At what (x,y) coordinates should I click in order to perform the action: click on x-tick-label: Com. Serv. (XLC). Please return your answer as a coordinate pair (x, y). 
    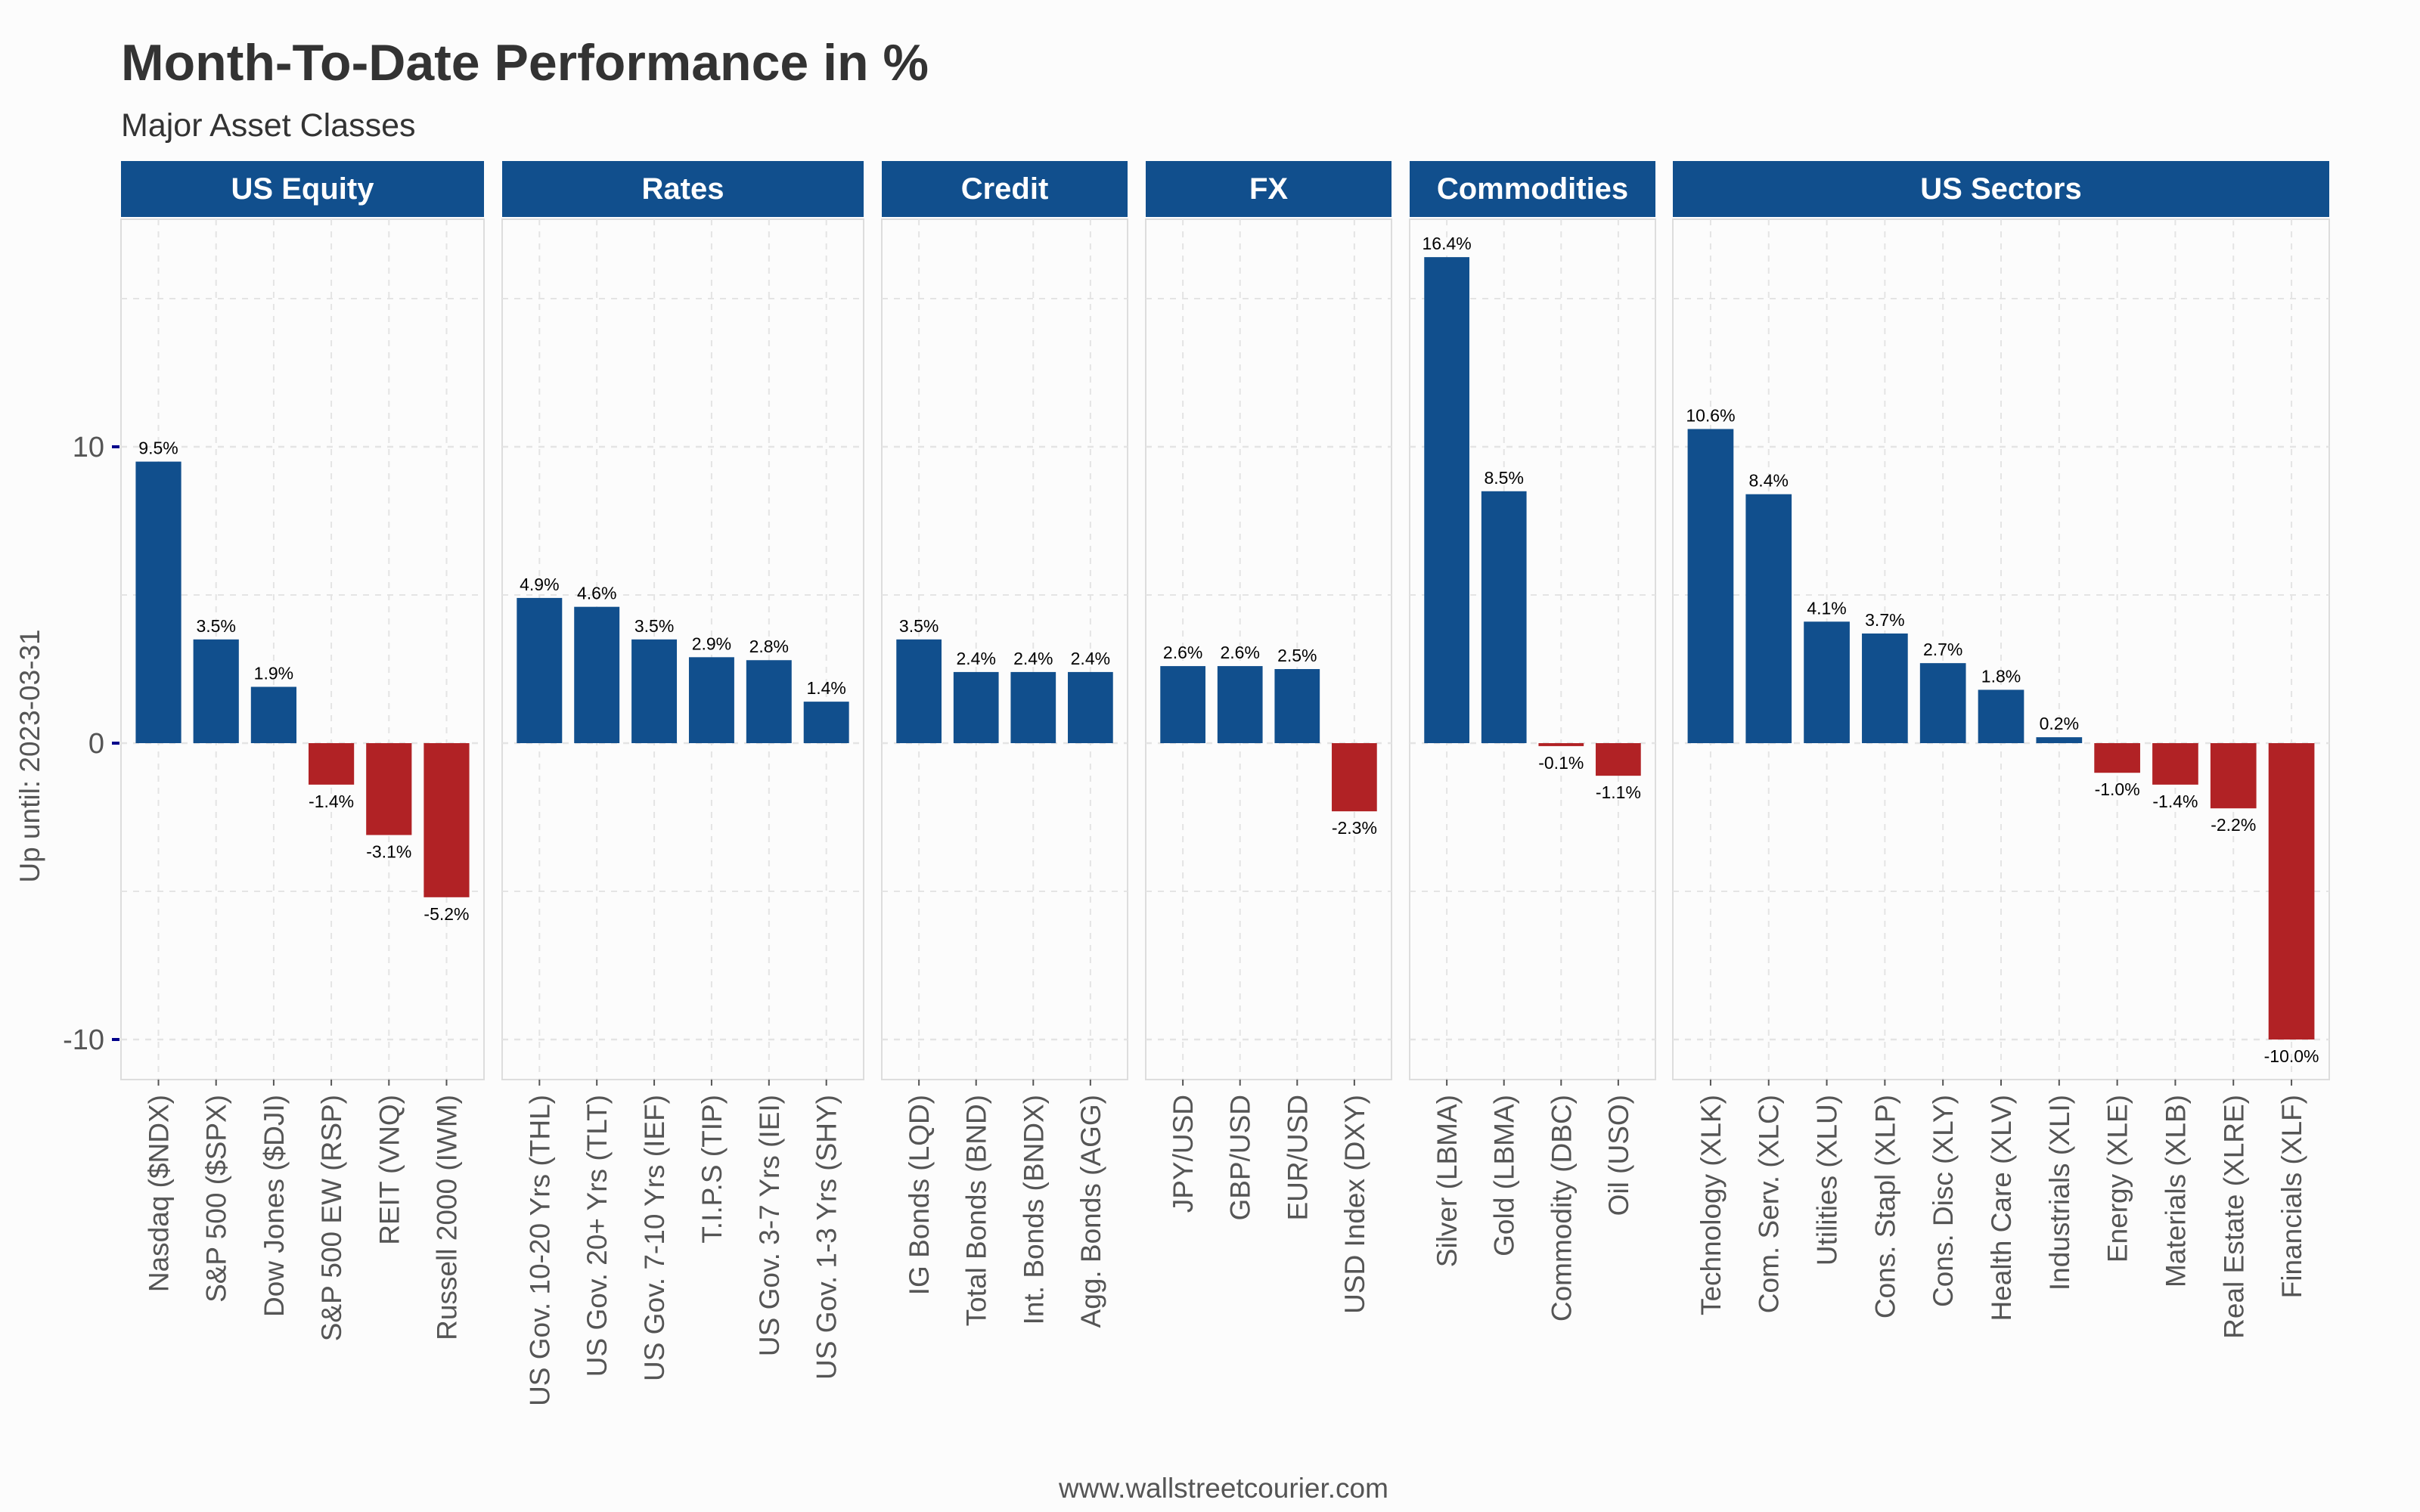
    Looking at the image, I should click on (1769, 1204).